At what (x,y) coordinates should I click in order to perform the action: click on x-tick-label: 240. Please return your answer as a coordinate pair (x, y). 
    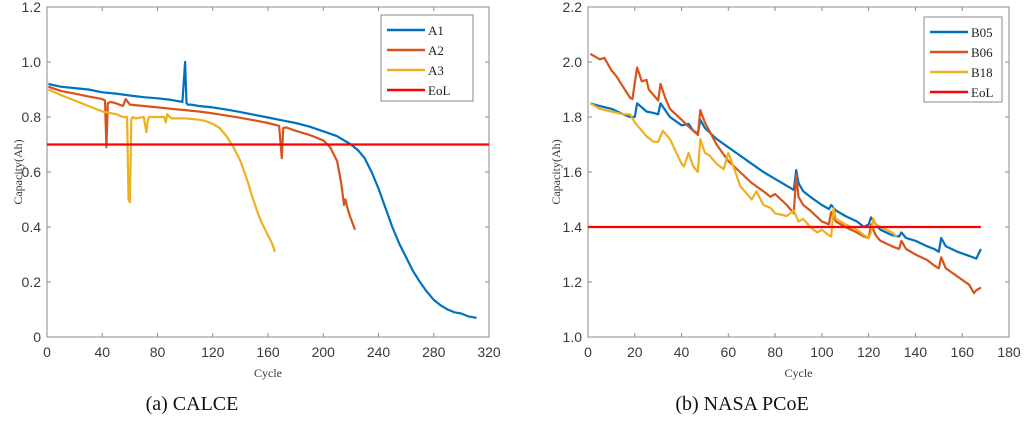
    Looking at the image, I should click on (379, 352).